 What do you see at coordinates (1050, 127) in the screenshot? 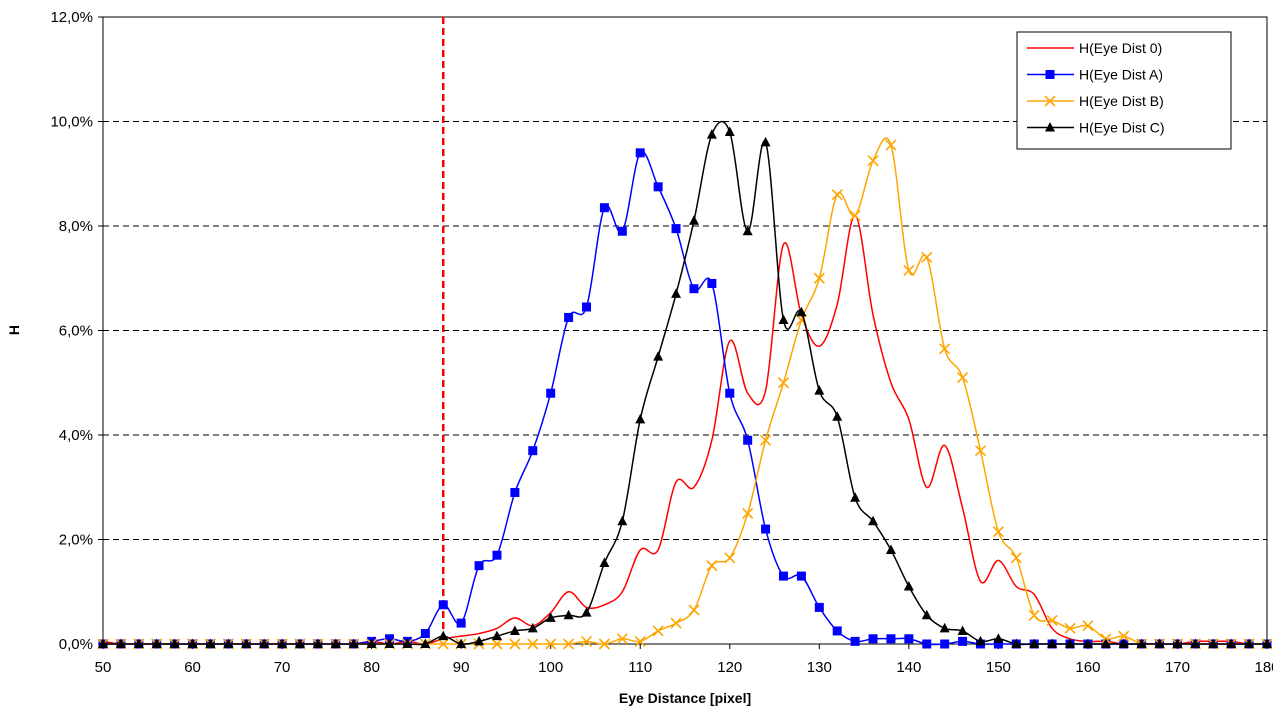
I see `legend-marker` at bounding box center [1050, 127].